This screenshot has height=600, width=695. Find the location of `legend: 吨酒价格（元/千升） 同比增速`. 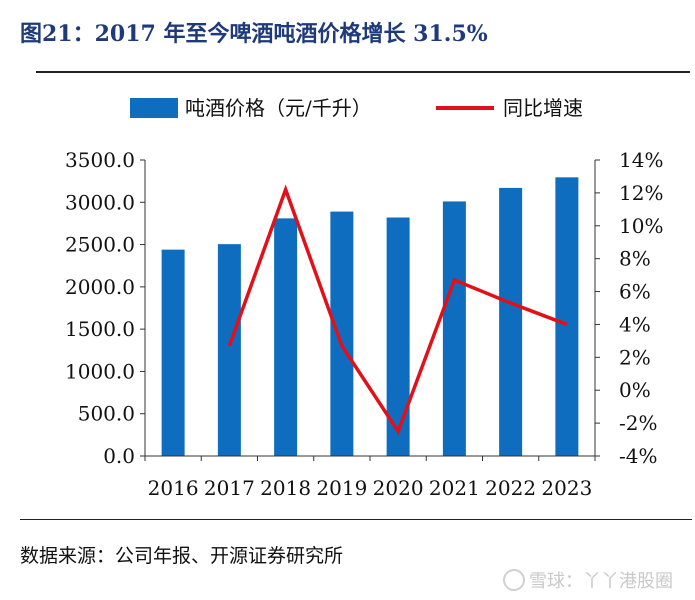

legend: 吨酒价格（元/千升） 同比增速 is located at coordinates (356, 108).